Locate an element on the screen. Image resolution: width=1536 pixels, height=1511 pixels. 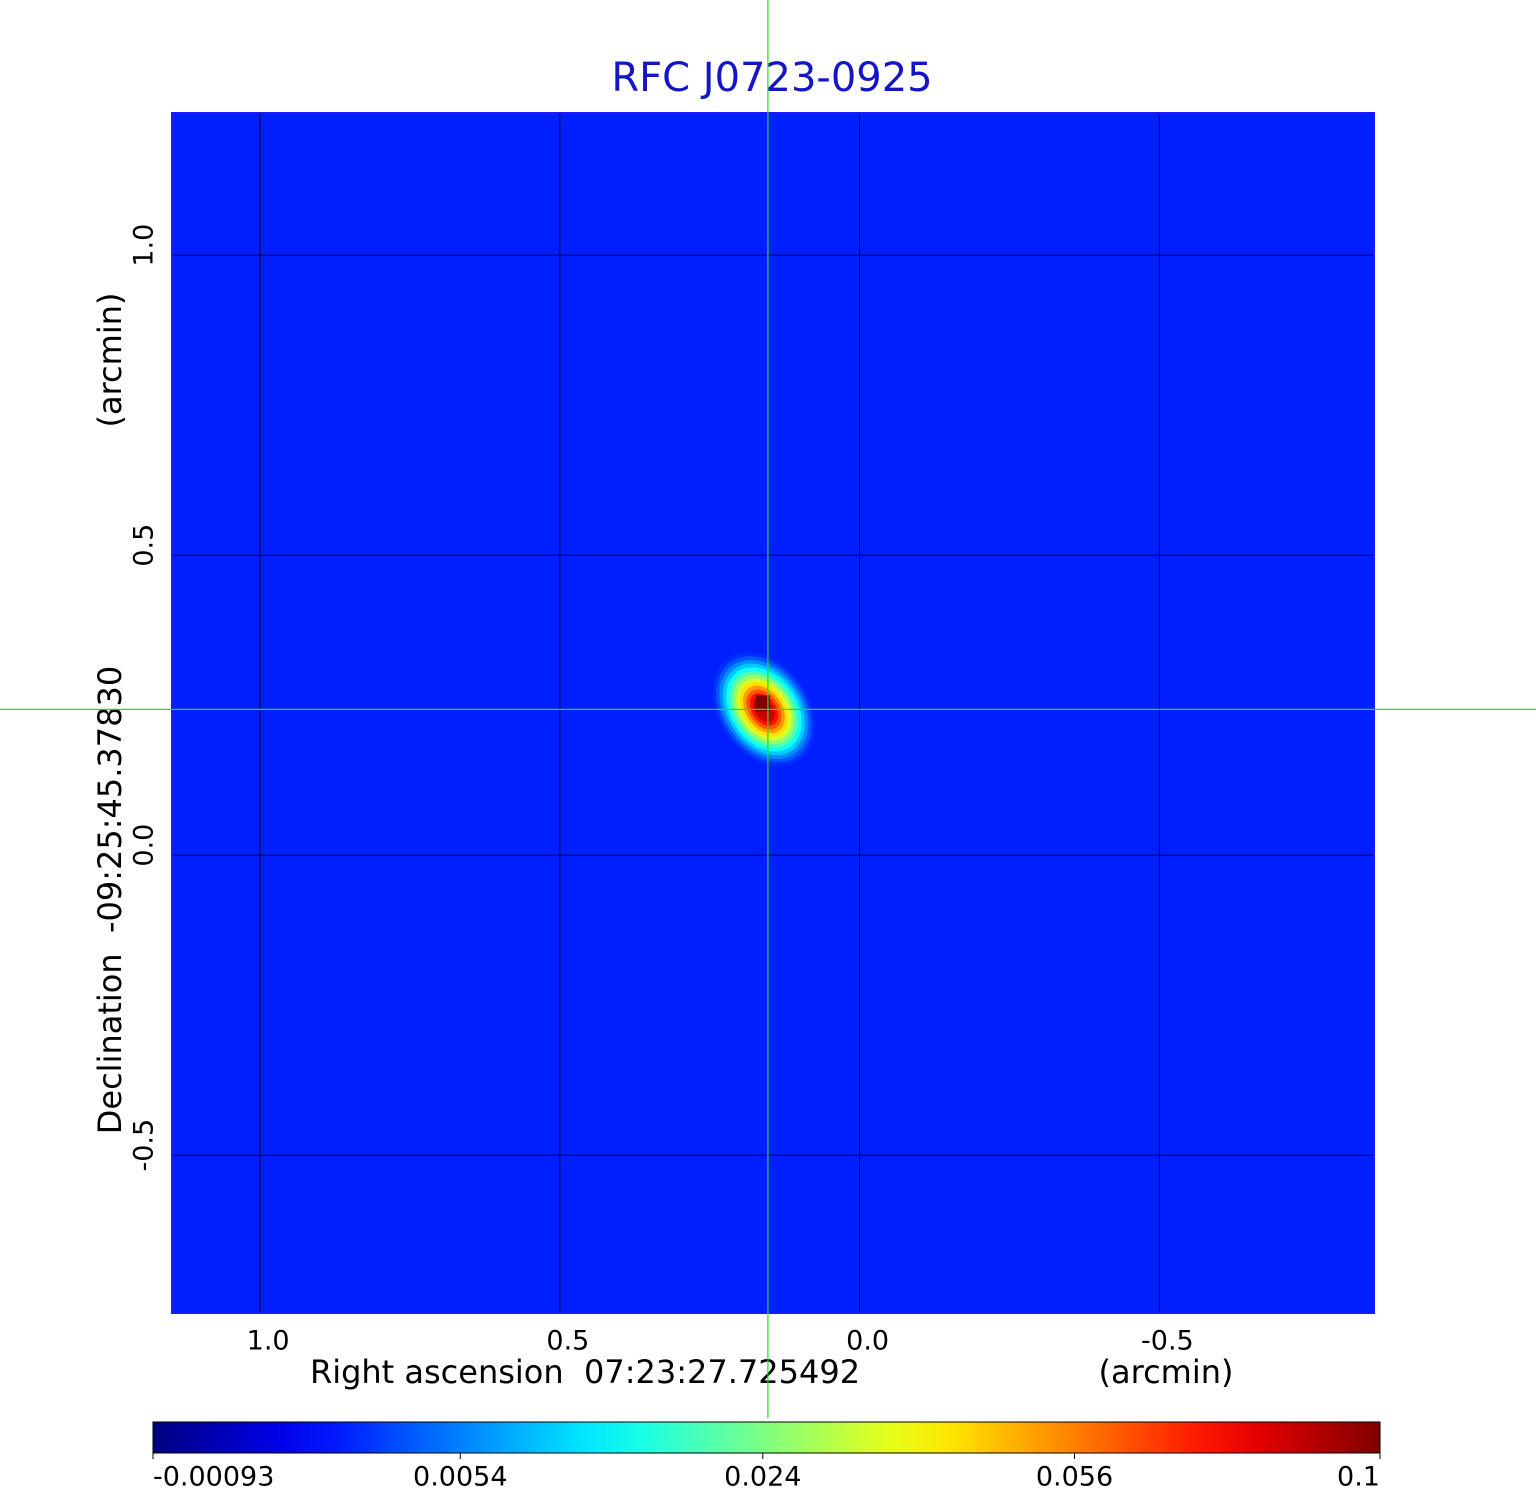
x-tick-label: 1.0 is located at coordinates (268, 1341).